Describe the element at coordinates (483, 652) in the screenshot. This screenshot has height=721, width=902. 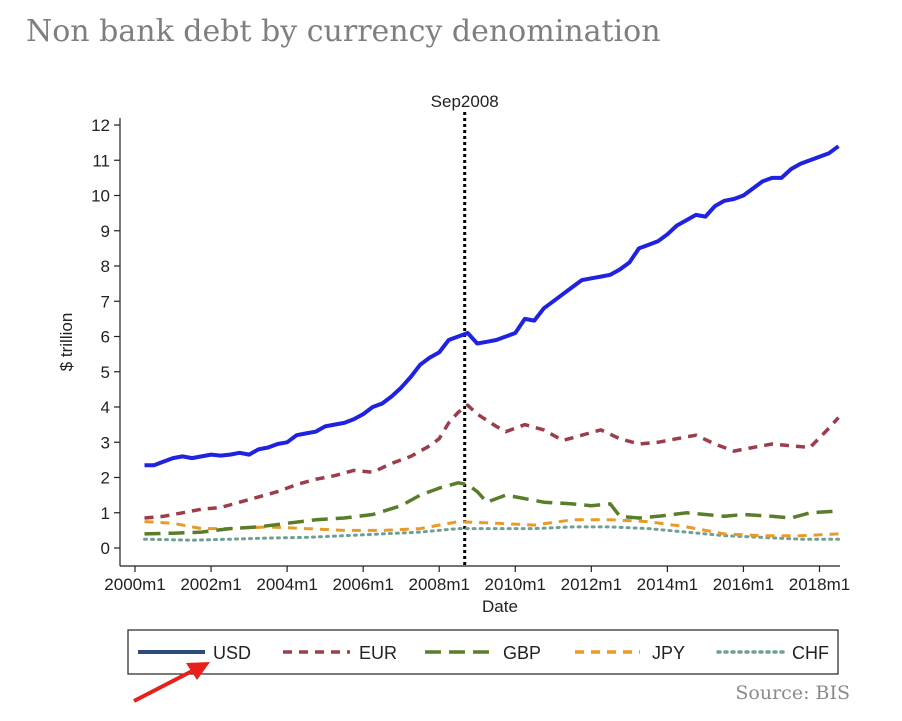
I see `legend: USD EUR GBP JPY CHF` at that location.